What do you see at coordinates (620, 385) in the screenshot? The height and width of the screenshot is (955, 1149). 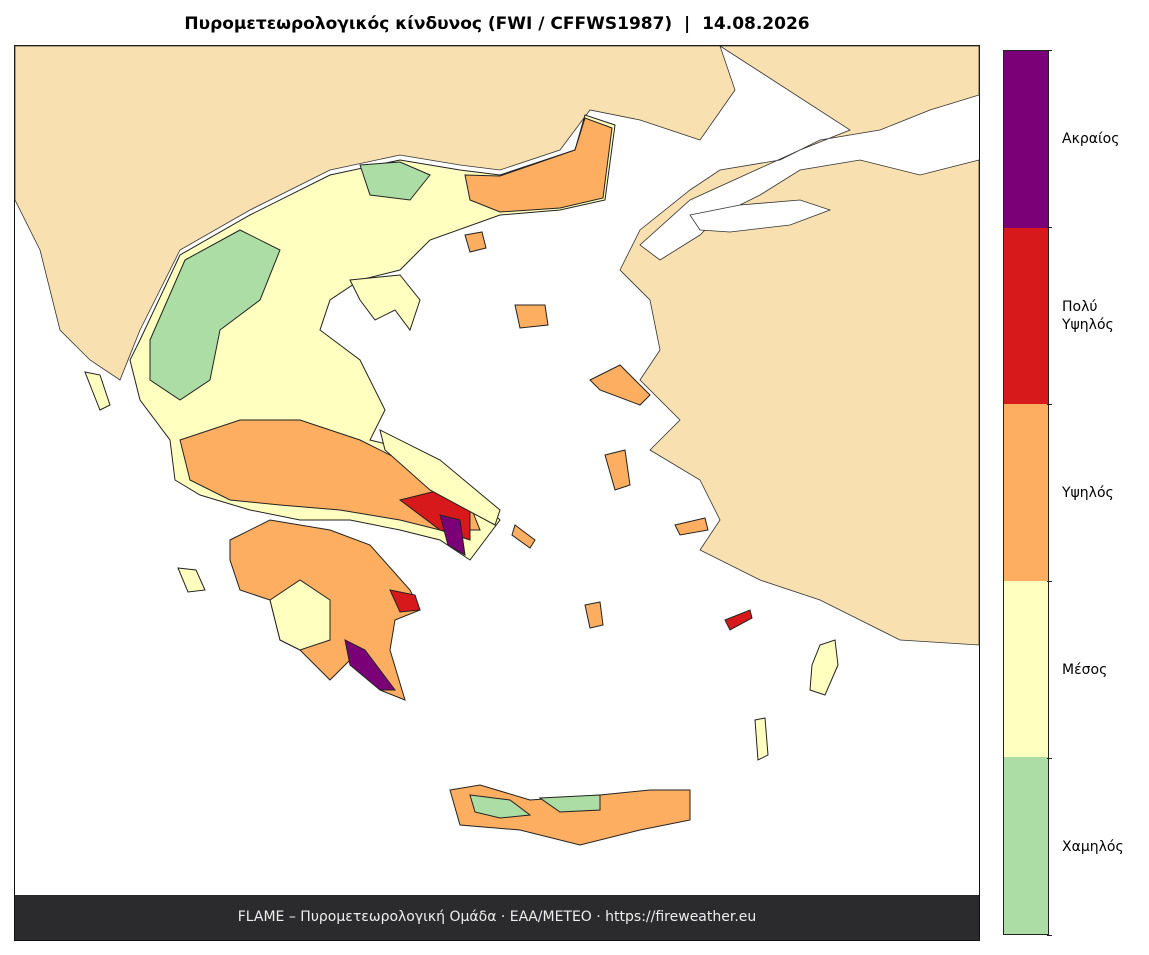 I see `lesvos` at bounding box center [620, 385].